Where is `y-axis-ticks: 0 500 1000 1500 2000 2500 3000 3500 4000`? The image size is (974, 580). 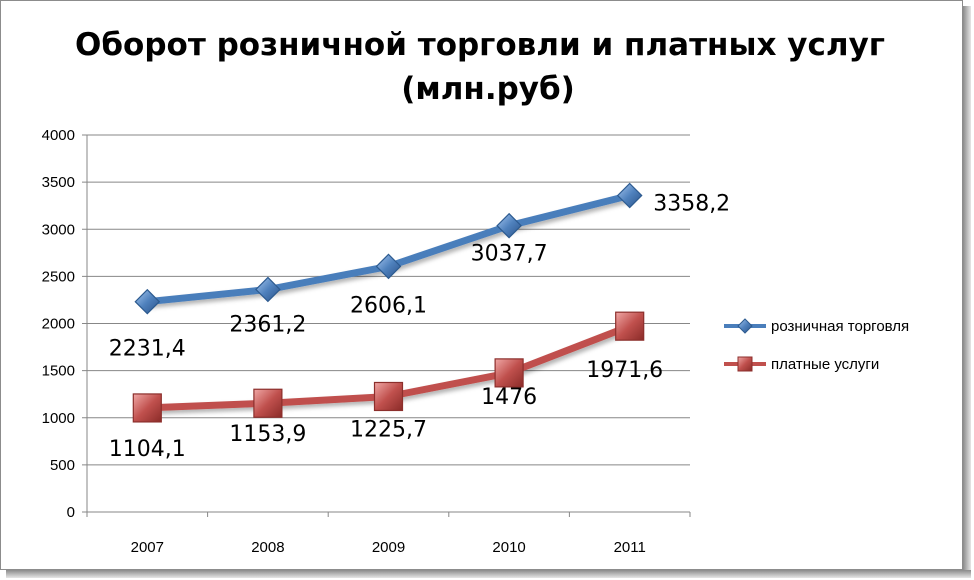
y-axis-ticks: 0 500 1000 1500 2000 2500 3000 3500 4000 is located at coordinates (64, 324).